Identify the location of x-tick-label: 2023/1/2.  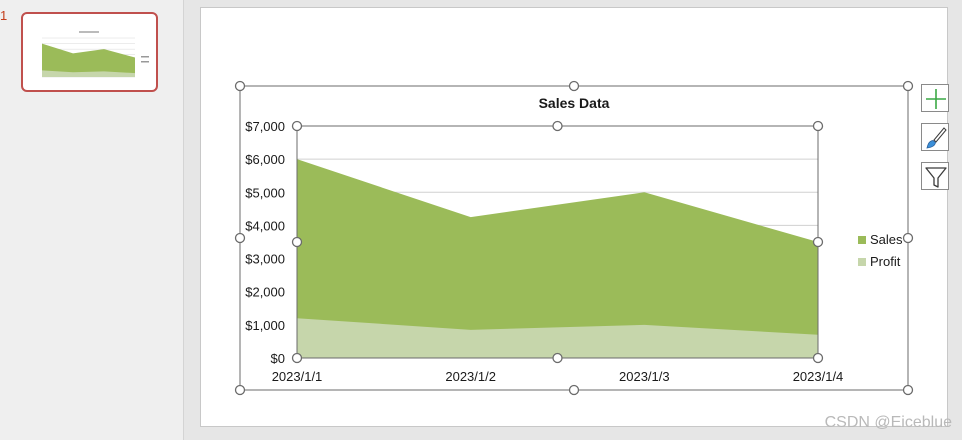
(470, 376).